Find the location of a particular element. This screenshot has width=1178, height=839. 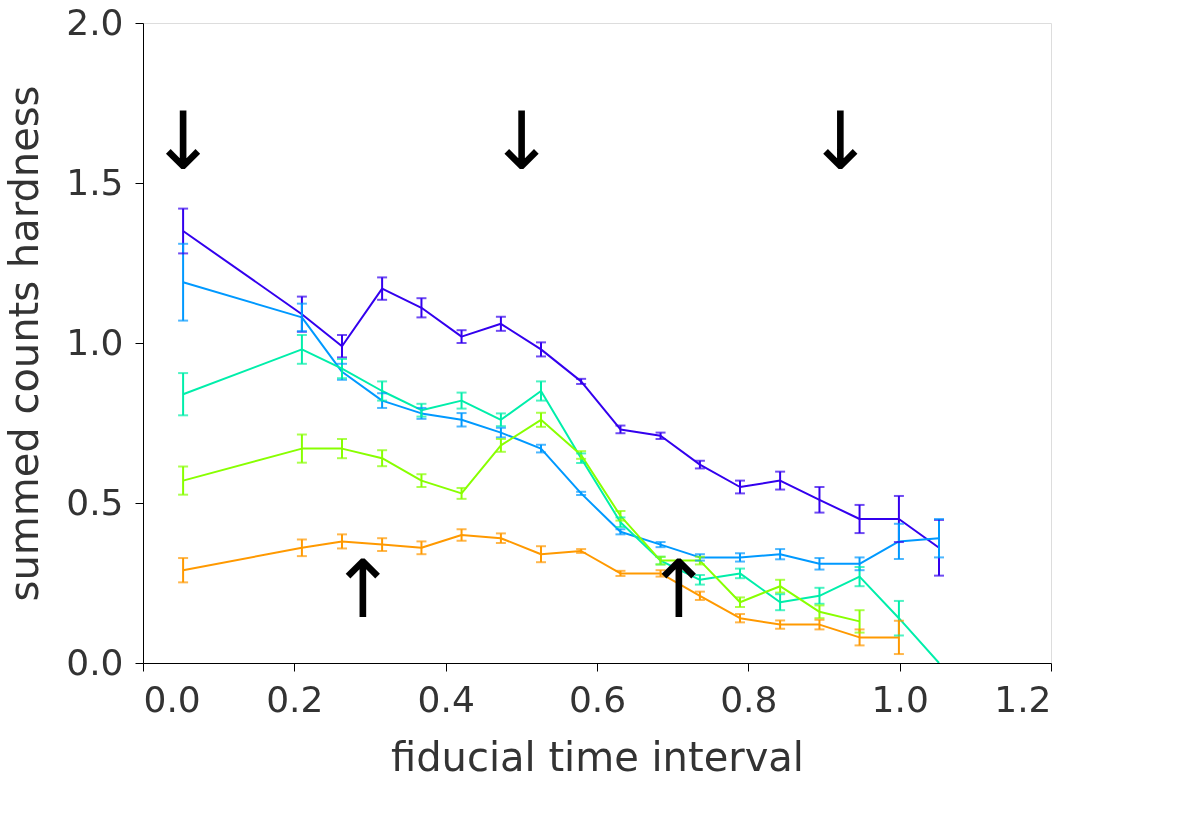

x-axis-title: fiducial time interval is located at coordinates (597, 756).